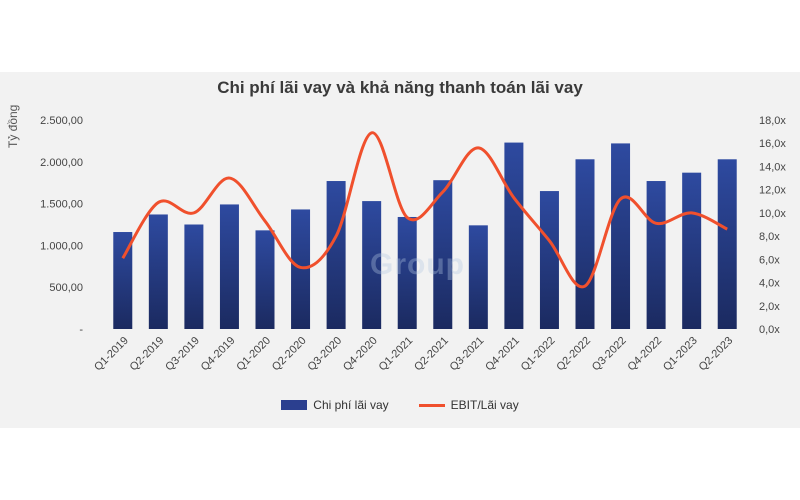 This screenshot has height=500, width=800. What do you see at coordinates (772, 214) in the screenshot?
I see `y-right-tick-label: 10,0x` at bounding box center [772, 214].